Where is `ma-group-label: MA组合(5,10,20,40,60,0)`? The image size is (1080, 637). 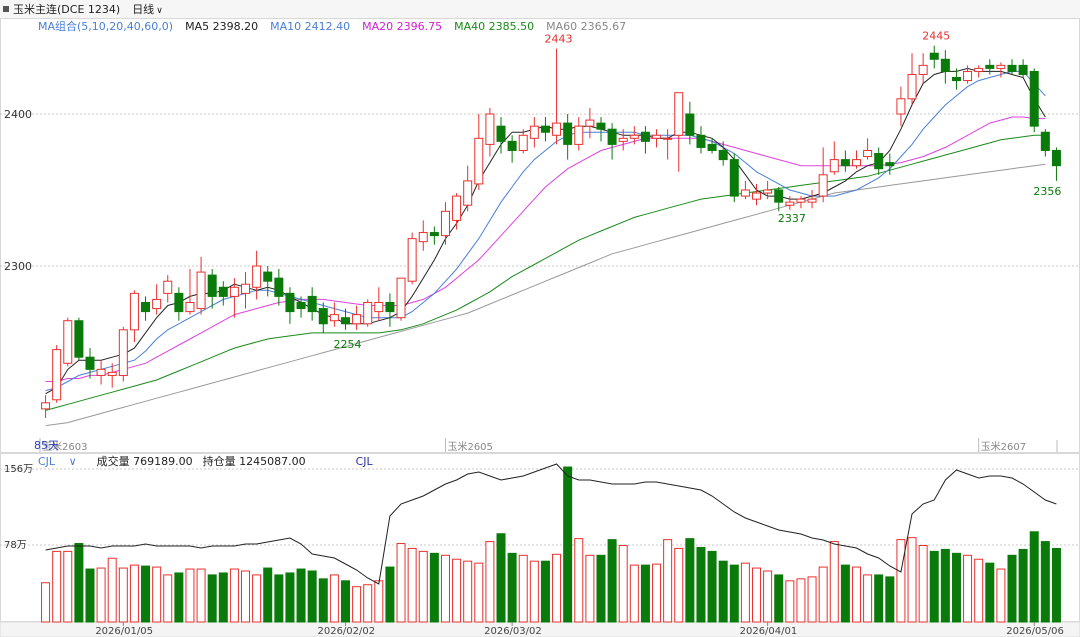
ma-group-label: MA组合(5,10,20,40,60,0) is located at coordinates (106, 26).